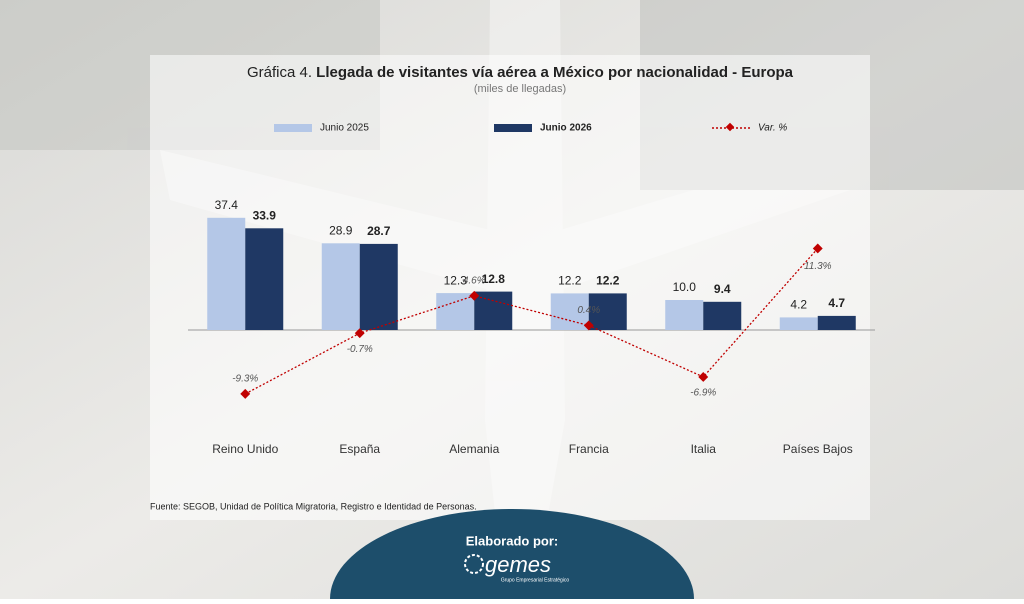 This screenshot has width=1024, height=604. Describe the element at coordinates (227, 205) in the screenshot. I see `value-label: 37.4` at that location.